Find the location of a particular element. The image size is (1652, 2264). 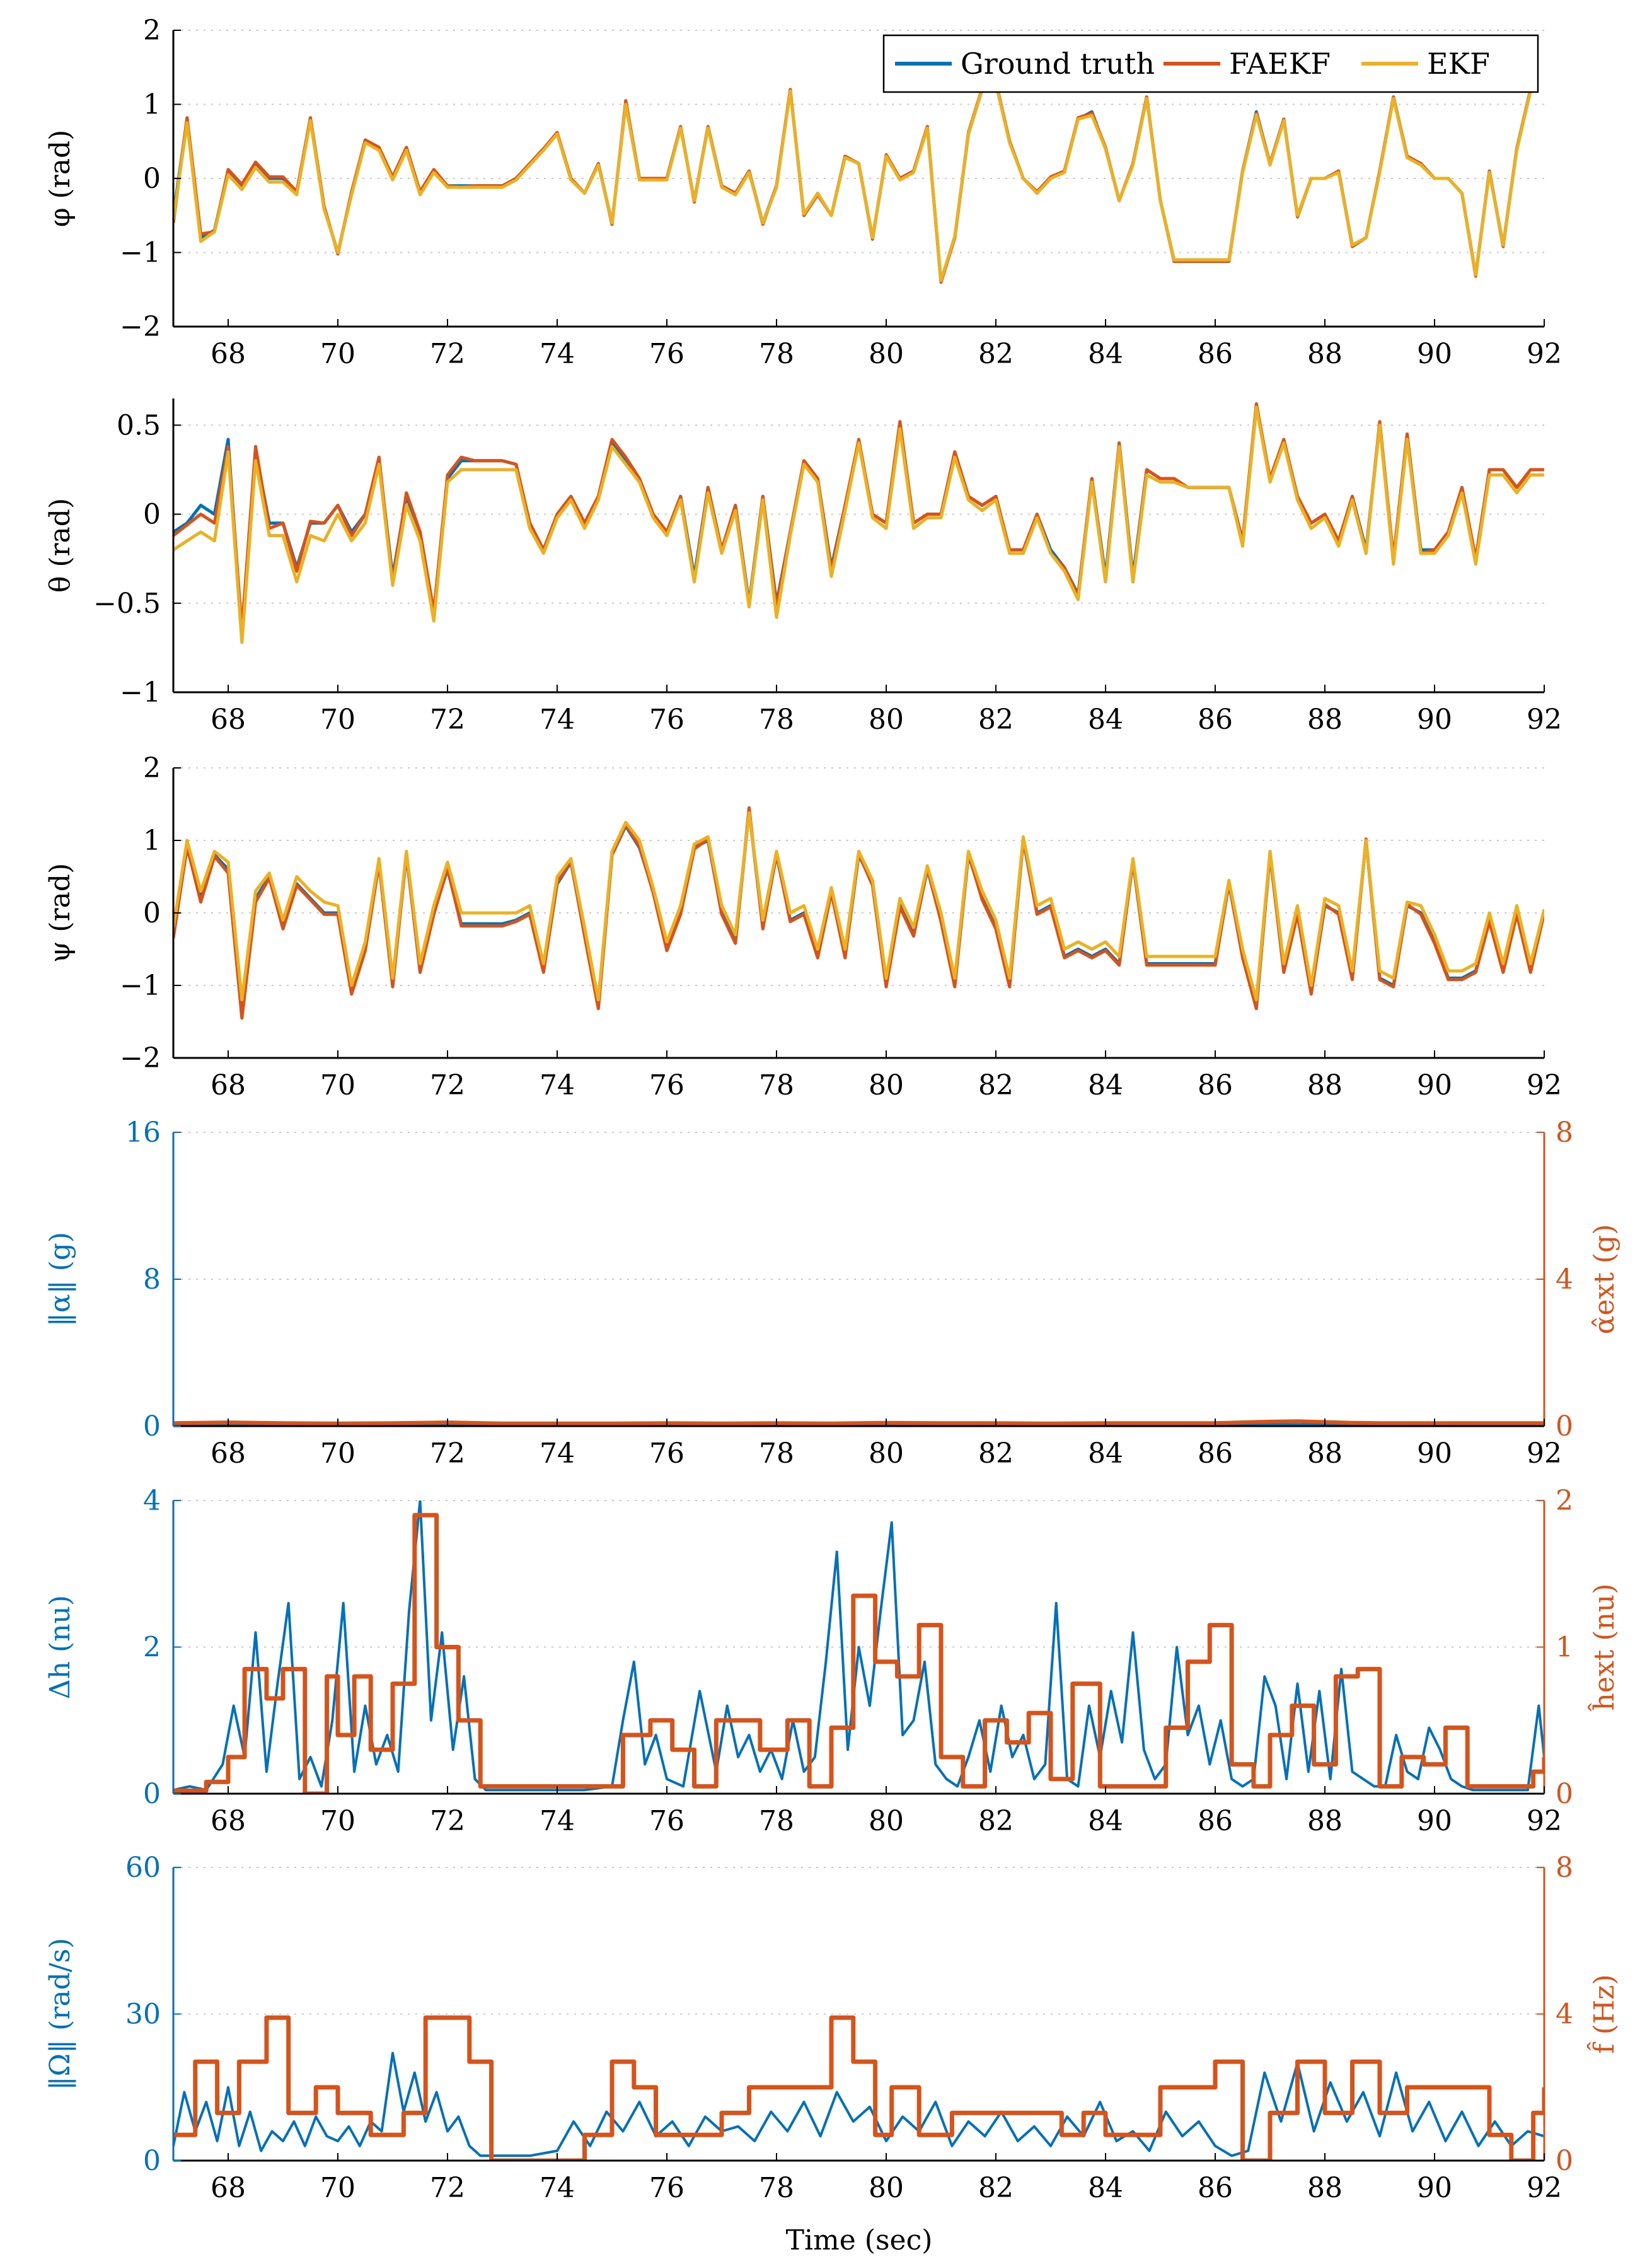

legend: Ground truth FAEKF EKF is located at coordinates (1210, 63).